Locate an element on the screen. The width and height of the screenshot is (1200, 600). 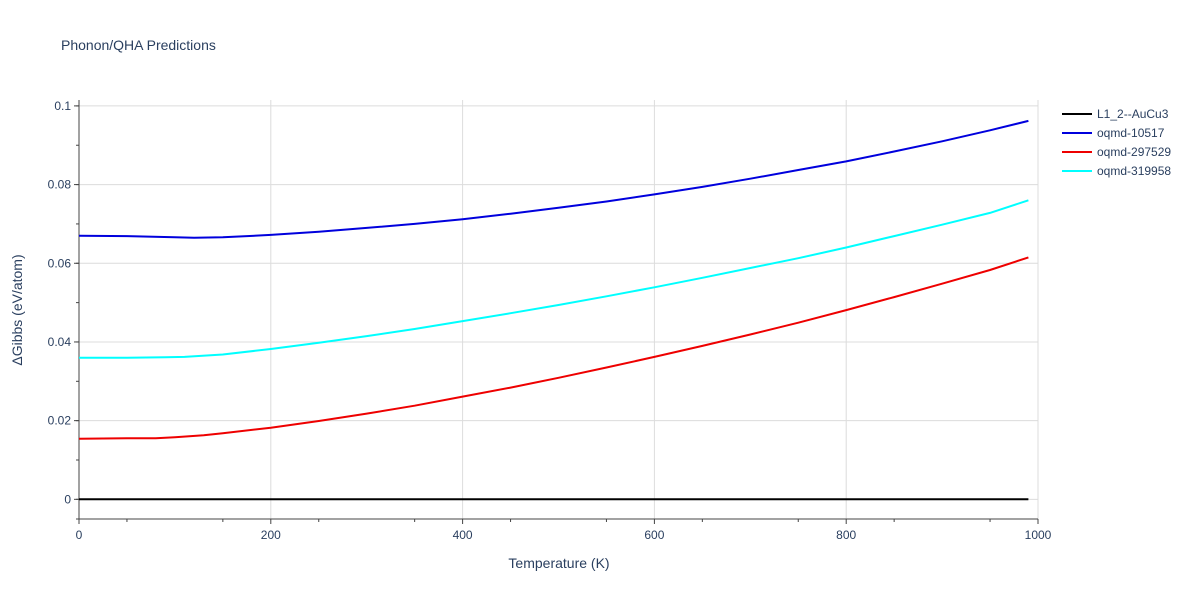
legend-item-oqmd-10517: oqmd-10517 is located at coordinates (1113, 133).